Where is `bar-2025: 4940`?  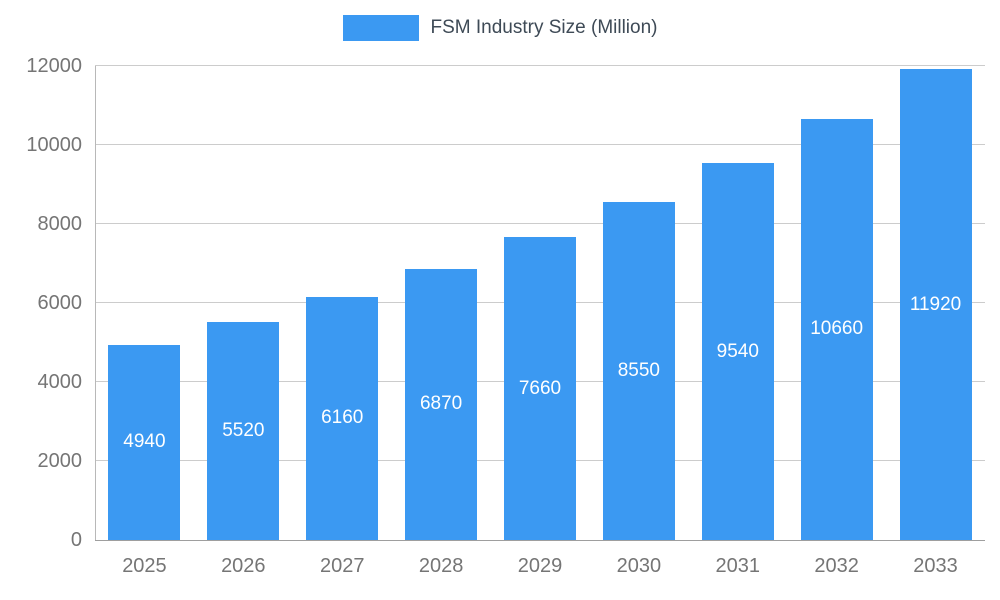 bar-2025: 4940 is located at coordinates (144, 442).